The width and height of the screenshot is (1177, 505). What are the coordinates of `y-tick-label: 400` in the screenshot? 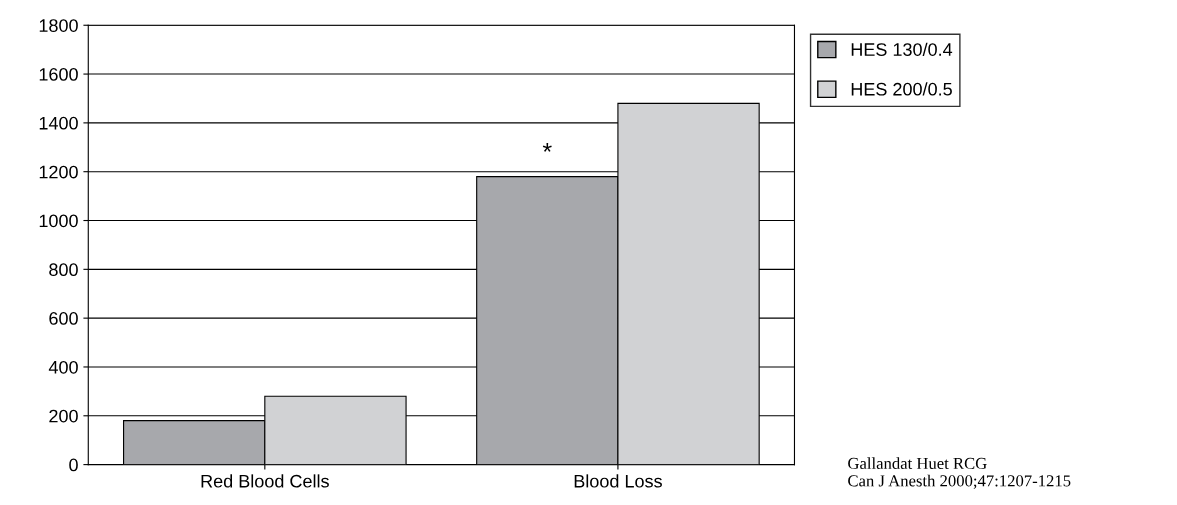 It's located at (63, 367).